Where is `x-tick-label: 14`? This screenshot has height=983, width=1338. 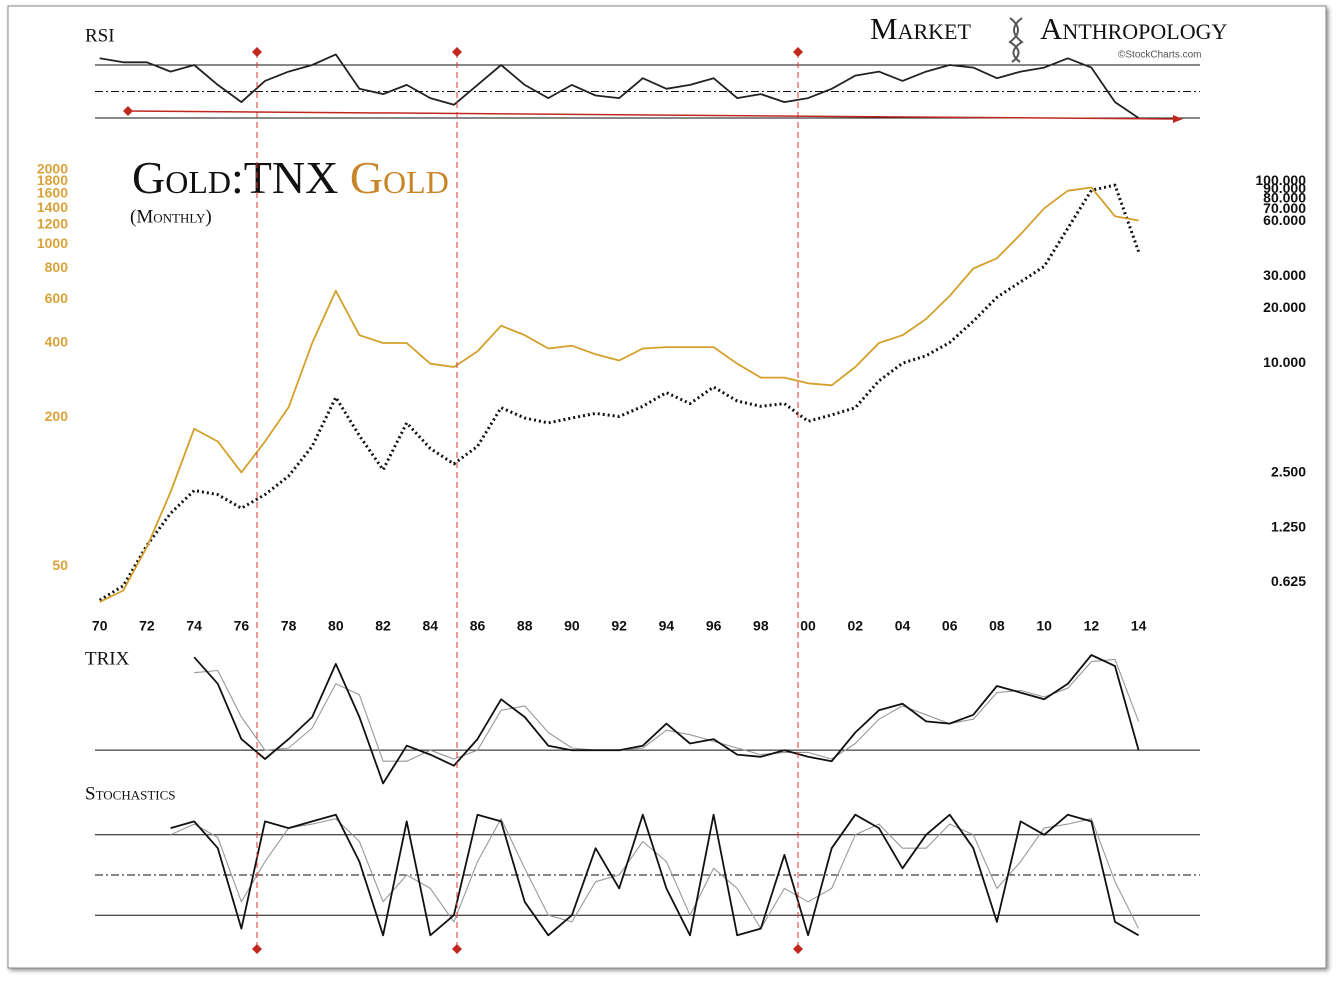 x-tick-label: 14 is located at coordinates (1139, 626).